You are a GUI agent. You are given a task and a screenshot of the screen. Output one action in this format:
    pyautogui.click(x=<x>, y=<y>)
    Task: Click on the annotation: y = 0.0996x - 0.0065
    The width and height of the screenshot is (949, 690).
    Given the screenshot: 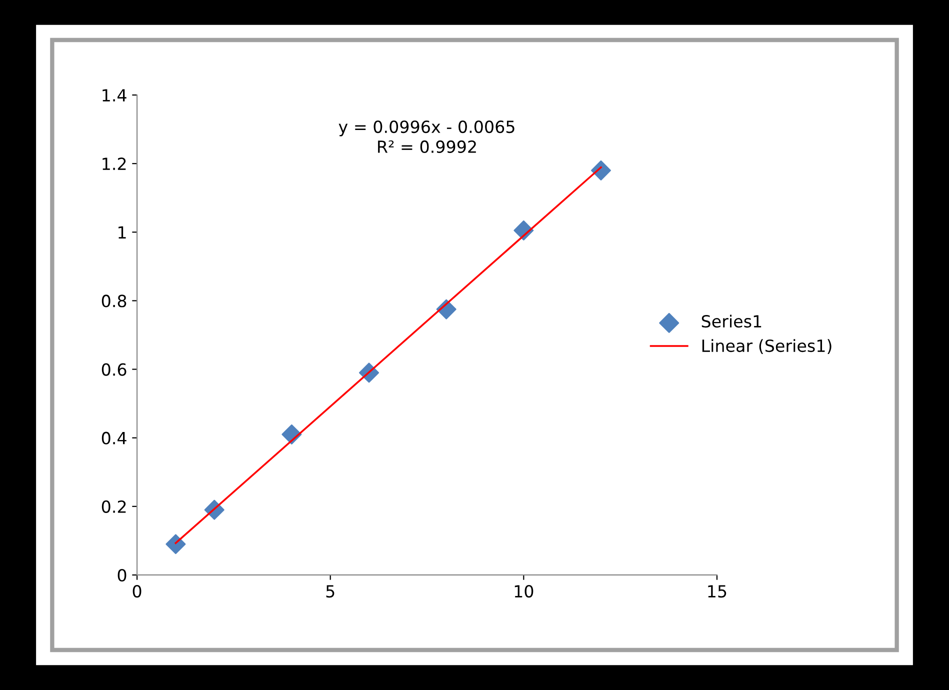 What is the action you would take?
    pyautogui.click(x=426, y=128)
    